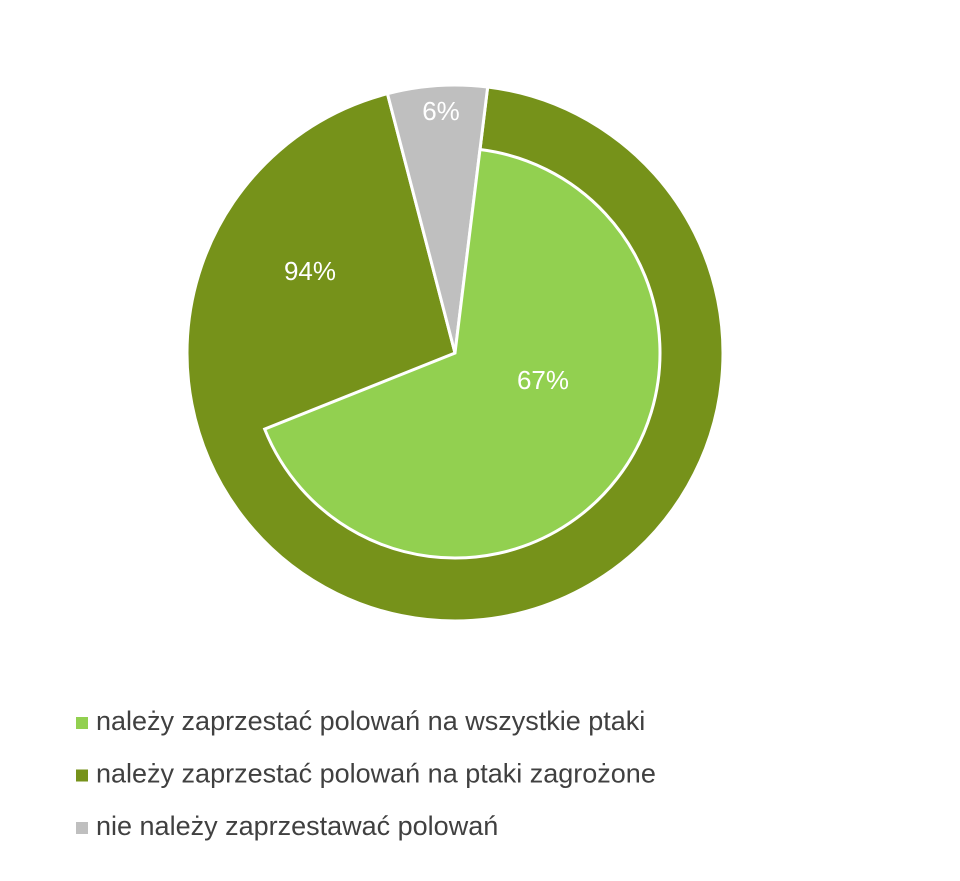 This screenshot has width=960, height=881. I want to click on value-label: 67%, so click(543, 380).